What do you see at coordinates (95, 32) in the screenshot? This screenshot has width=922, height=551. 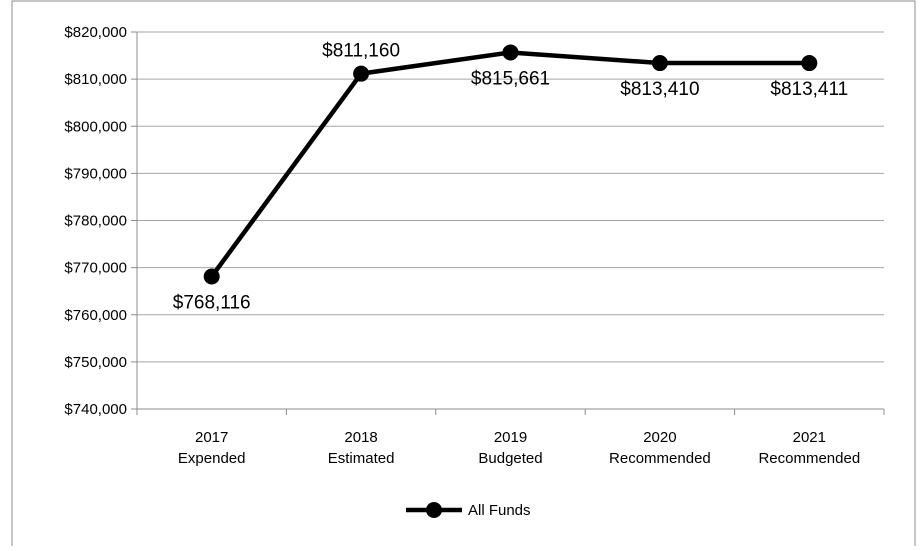 I see `y-tick-label: $820,000` at bounding box center [95, 32].